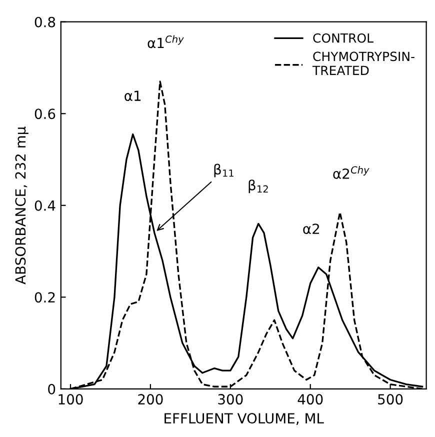 This screenshot has width=435, height=437. I want to click on y-tick-label: 0.4, so click(45, 205).